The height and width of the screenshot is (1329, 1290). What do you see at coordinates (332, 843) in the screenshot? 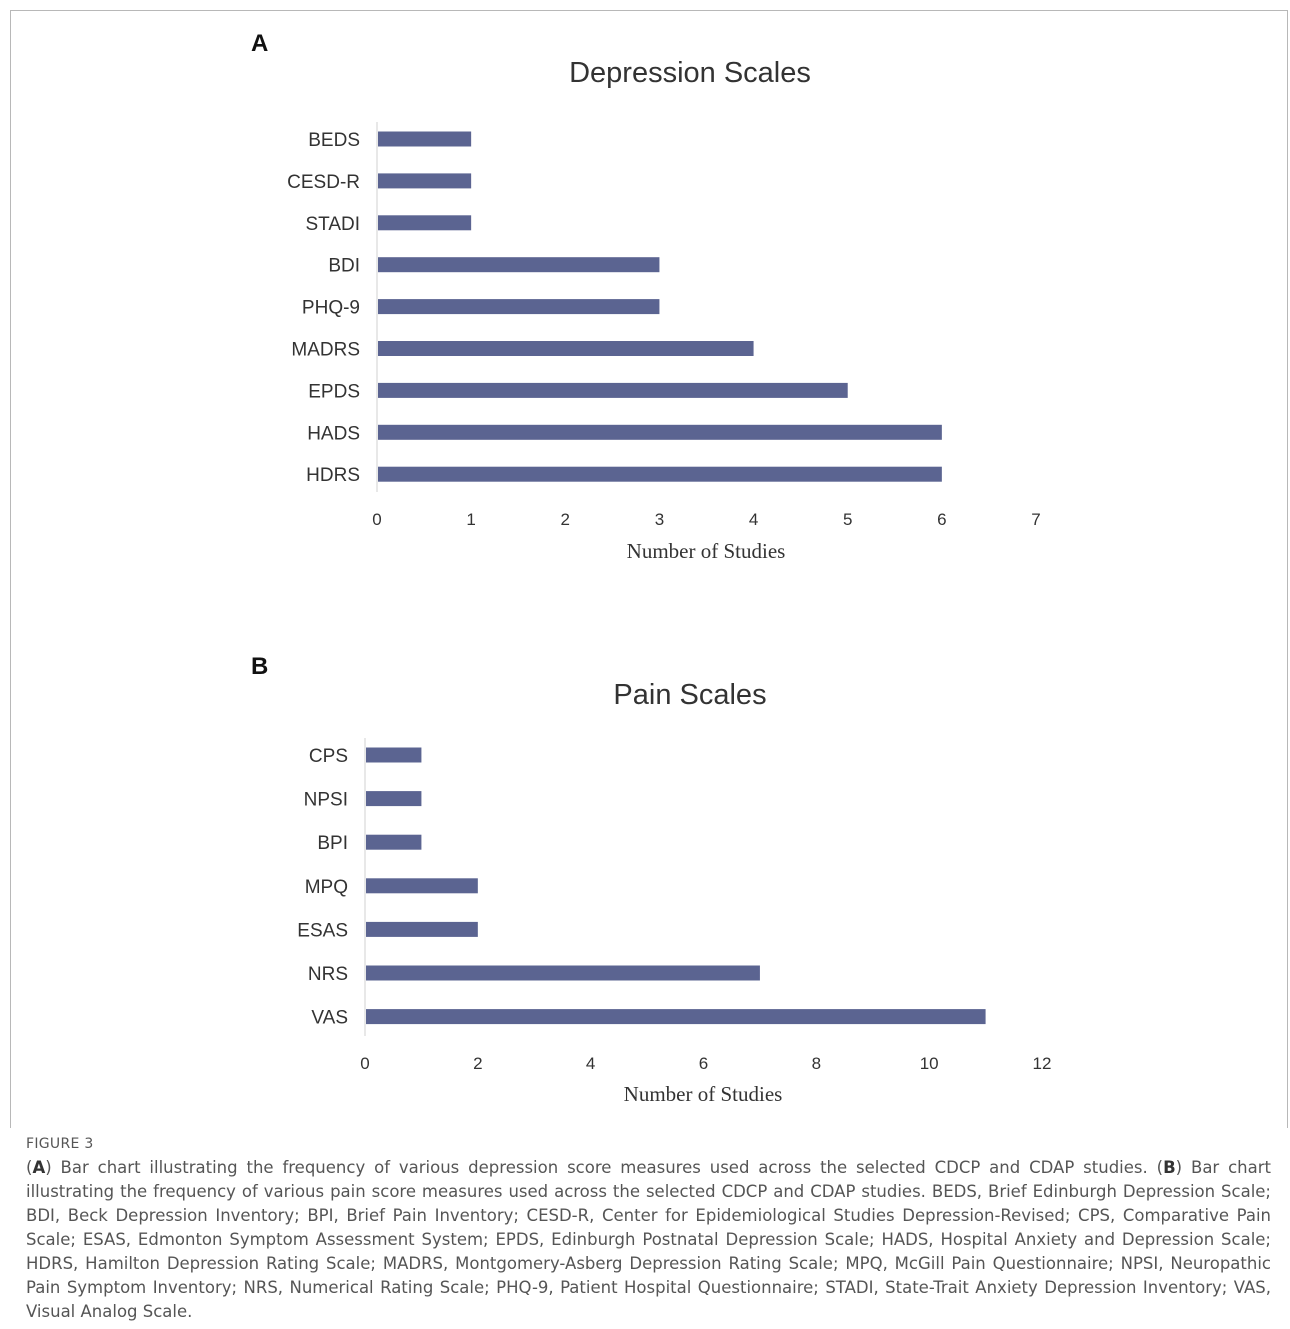
I see `pain-category-label: BPI` at bounding box center [332, 843].